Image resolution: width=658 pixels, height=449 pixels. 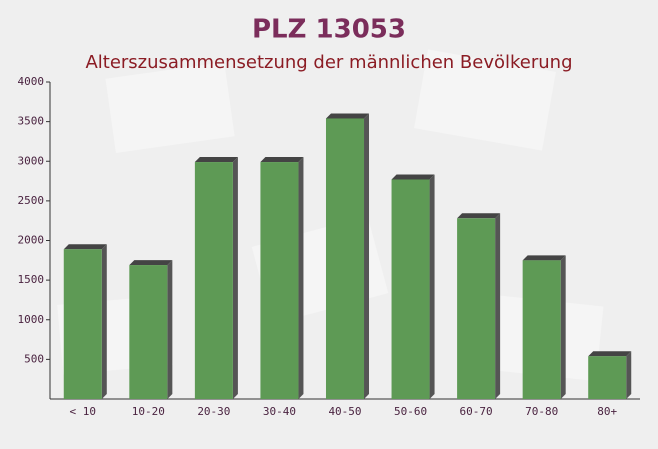 I want to click on y-tick-label: 3000, so click(x=31, y=160).